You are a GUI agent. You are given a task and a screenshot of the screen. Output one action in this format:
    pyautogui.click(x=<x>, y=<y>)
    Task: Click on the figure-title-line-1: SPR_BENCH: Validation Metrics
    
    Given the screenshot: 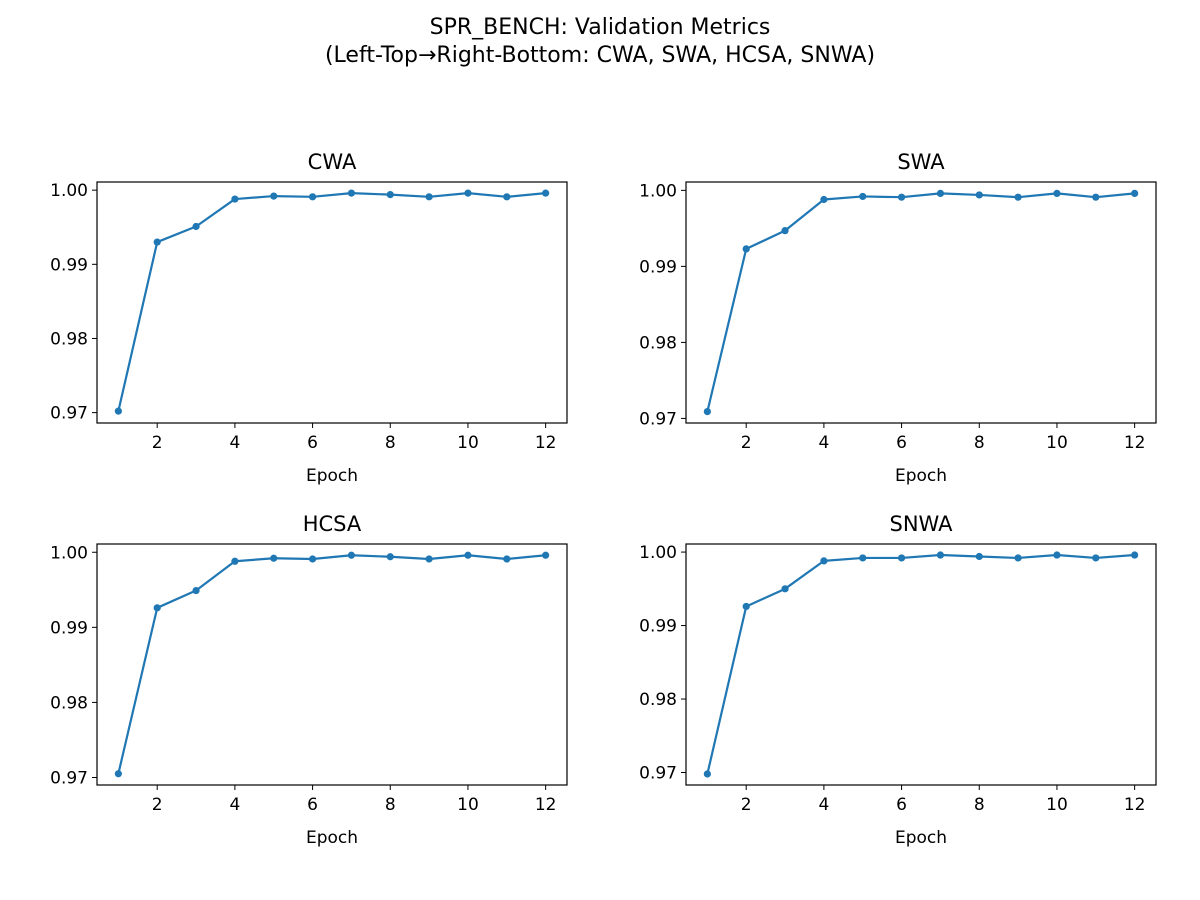 What is the action you would take?
    pyautogui.click(x=600, y=27)
    